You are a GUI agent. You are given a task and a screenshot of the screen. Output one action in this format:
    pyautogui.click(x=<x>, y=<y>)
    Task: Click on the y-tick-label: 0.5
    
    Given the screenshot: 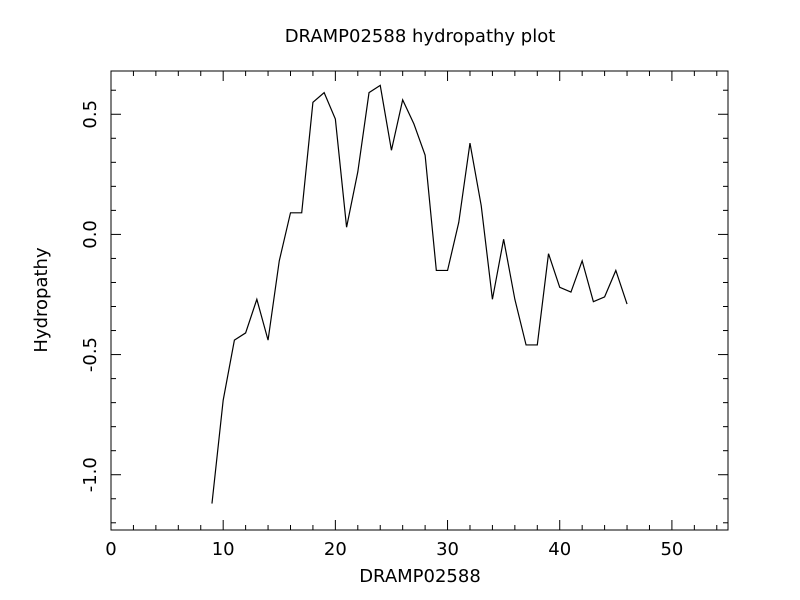 What is the action you would take?
    pyautogui.click(x=90, y=114)
    